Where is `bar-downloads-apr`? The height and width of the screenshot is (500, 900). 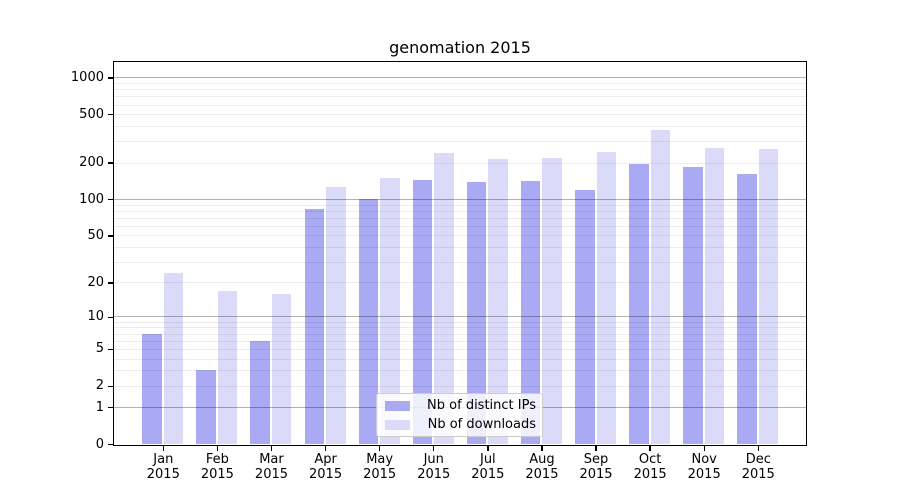 bar-downloads-apr is located at coordinates (336, 315).